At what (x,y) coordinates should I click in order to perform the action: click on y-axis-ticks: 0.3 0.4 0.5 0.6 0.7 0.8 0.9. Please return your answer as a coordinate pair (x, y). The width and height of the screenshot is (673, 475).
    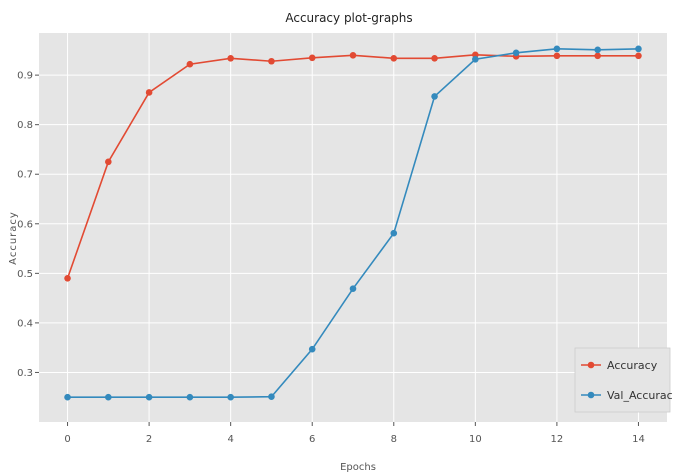
    Looking at the image, I should click on (28, 225).